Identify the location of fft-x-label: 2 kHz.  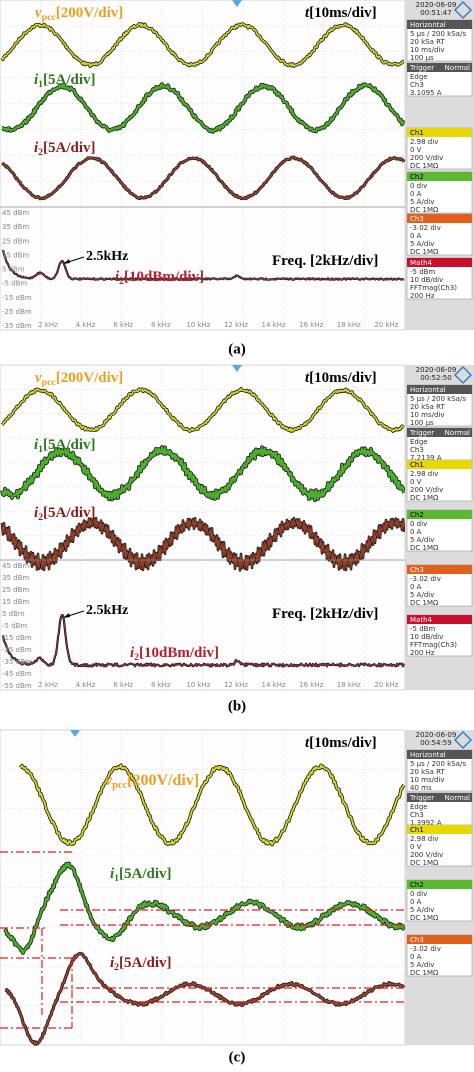
(48, 685).